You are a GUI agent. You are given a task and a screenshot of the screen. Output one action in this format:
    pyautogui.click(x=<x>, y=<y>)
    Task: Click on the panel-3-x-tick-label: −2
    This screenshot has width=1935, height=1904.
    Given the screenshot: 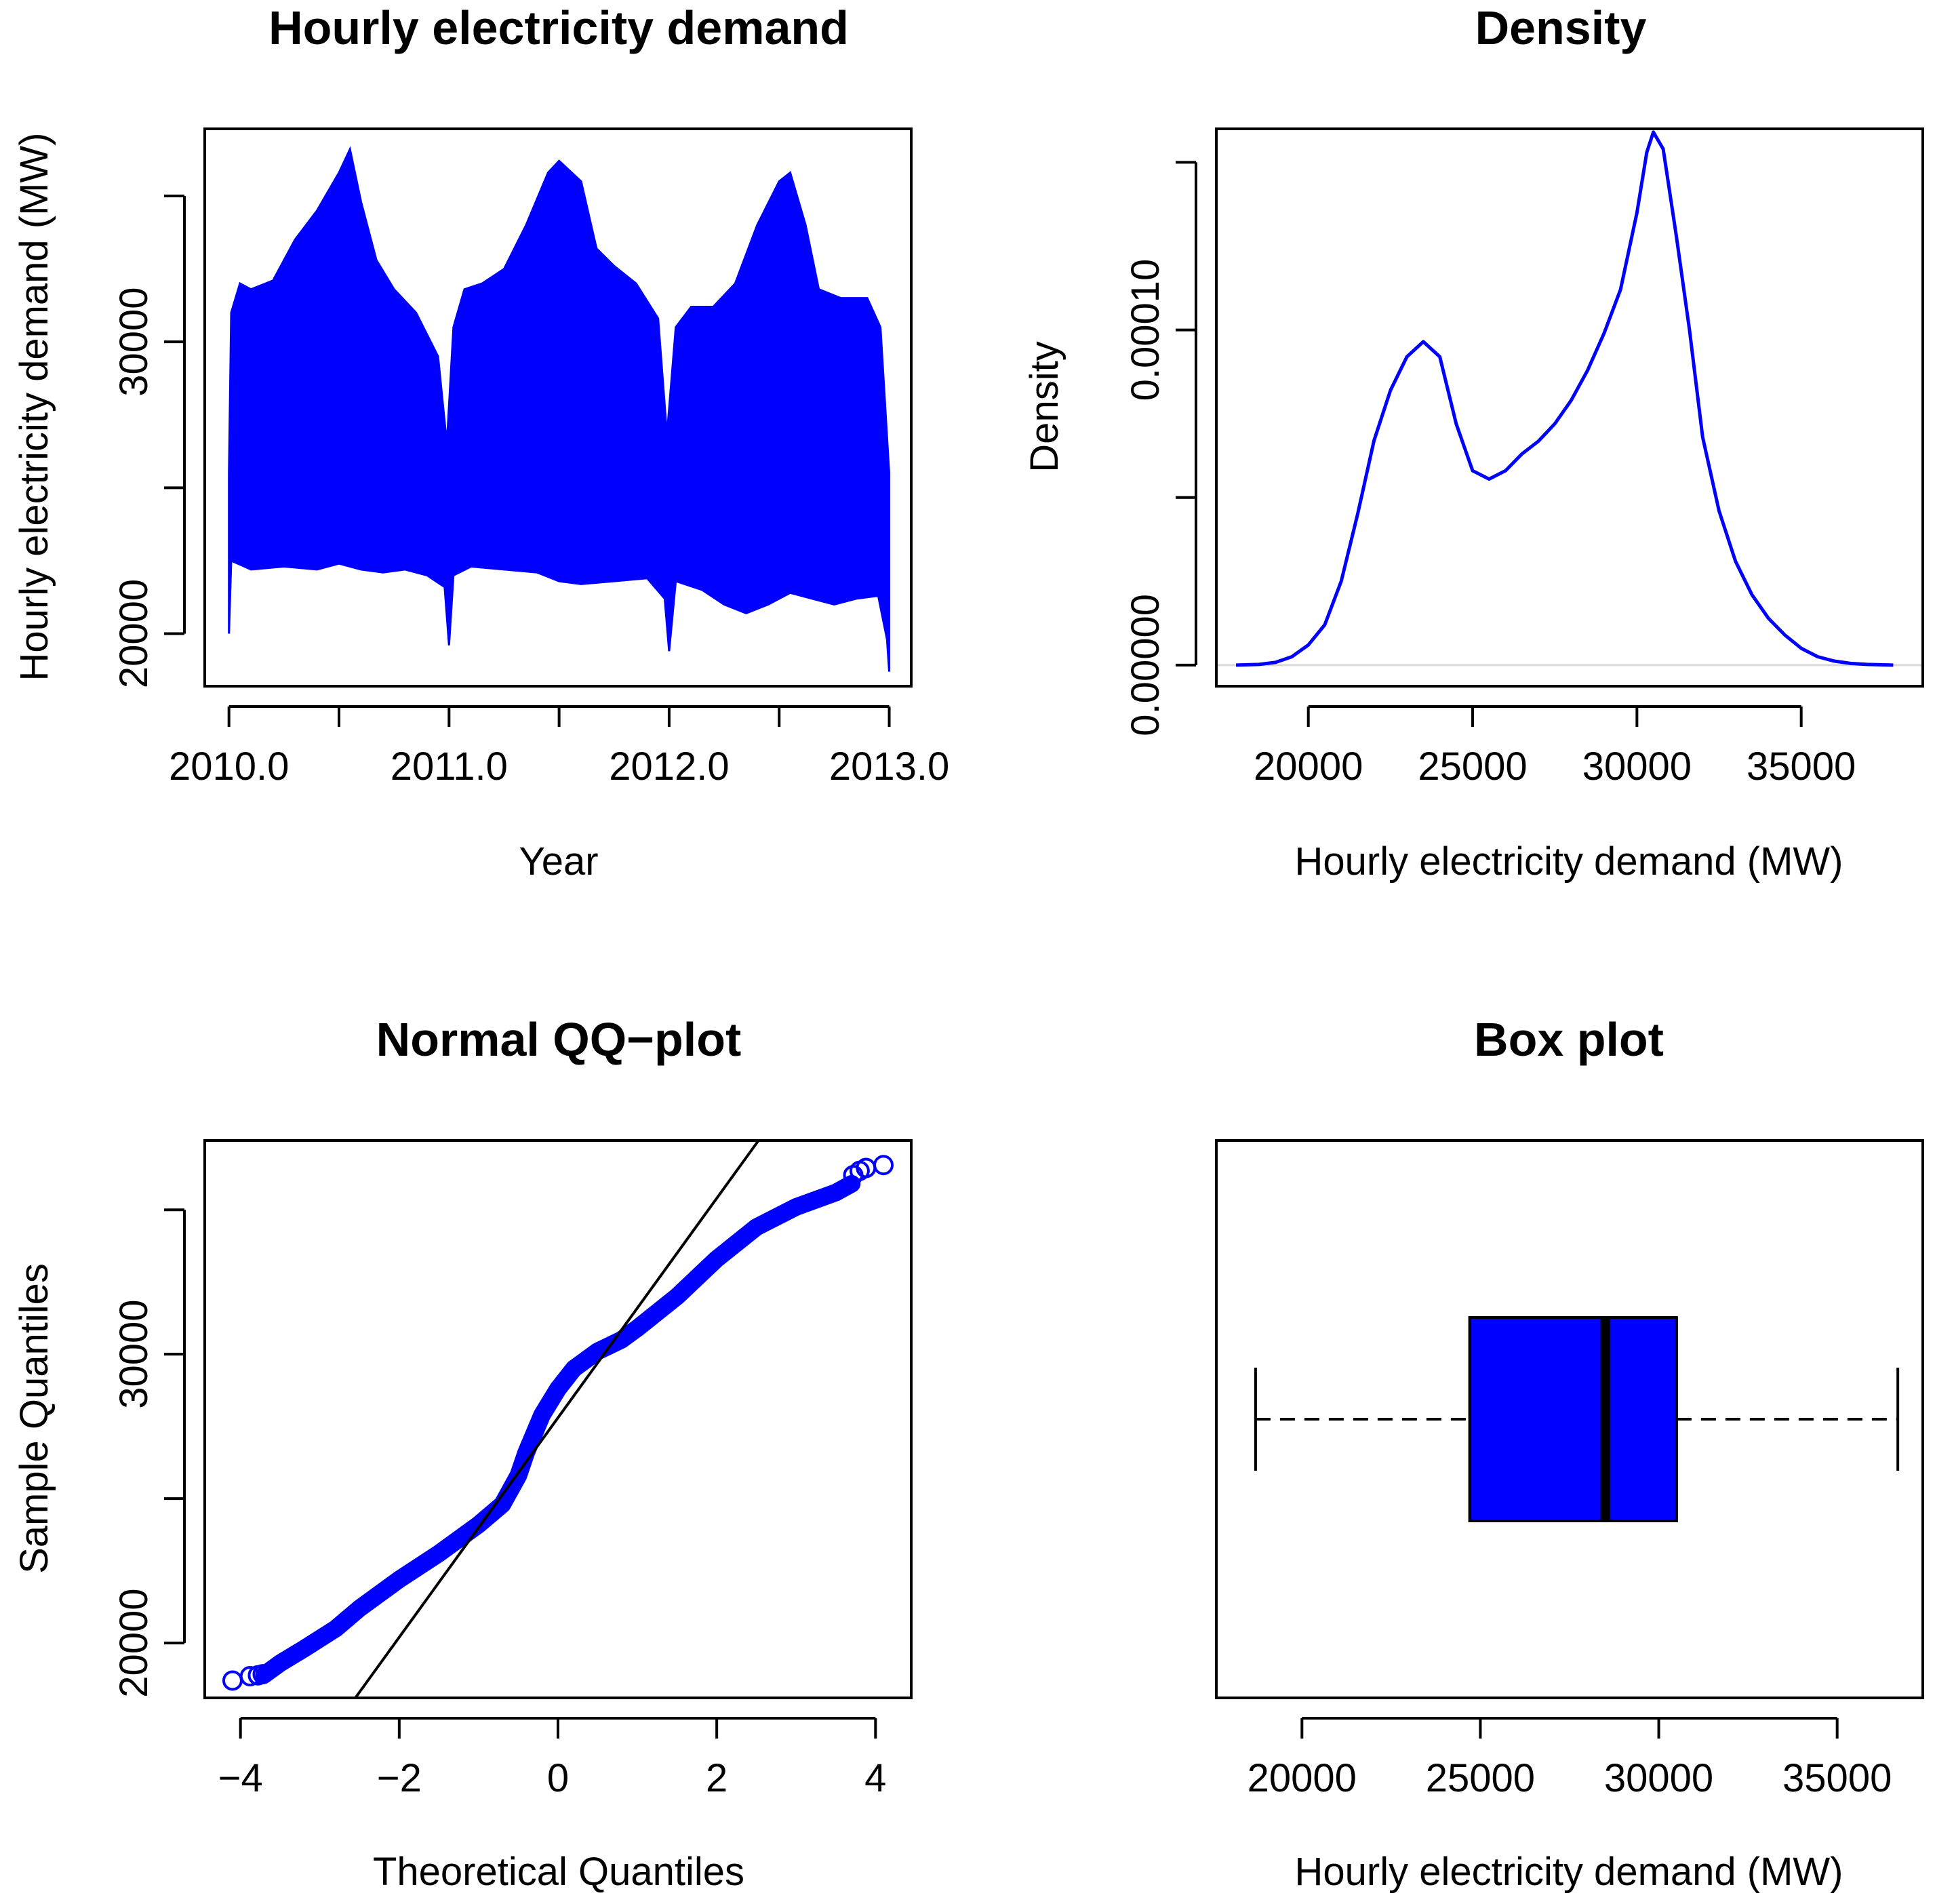 What is the action you would take?
    pyautogui.click(x=399, y=1778)
    